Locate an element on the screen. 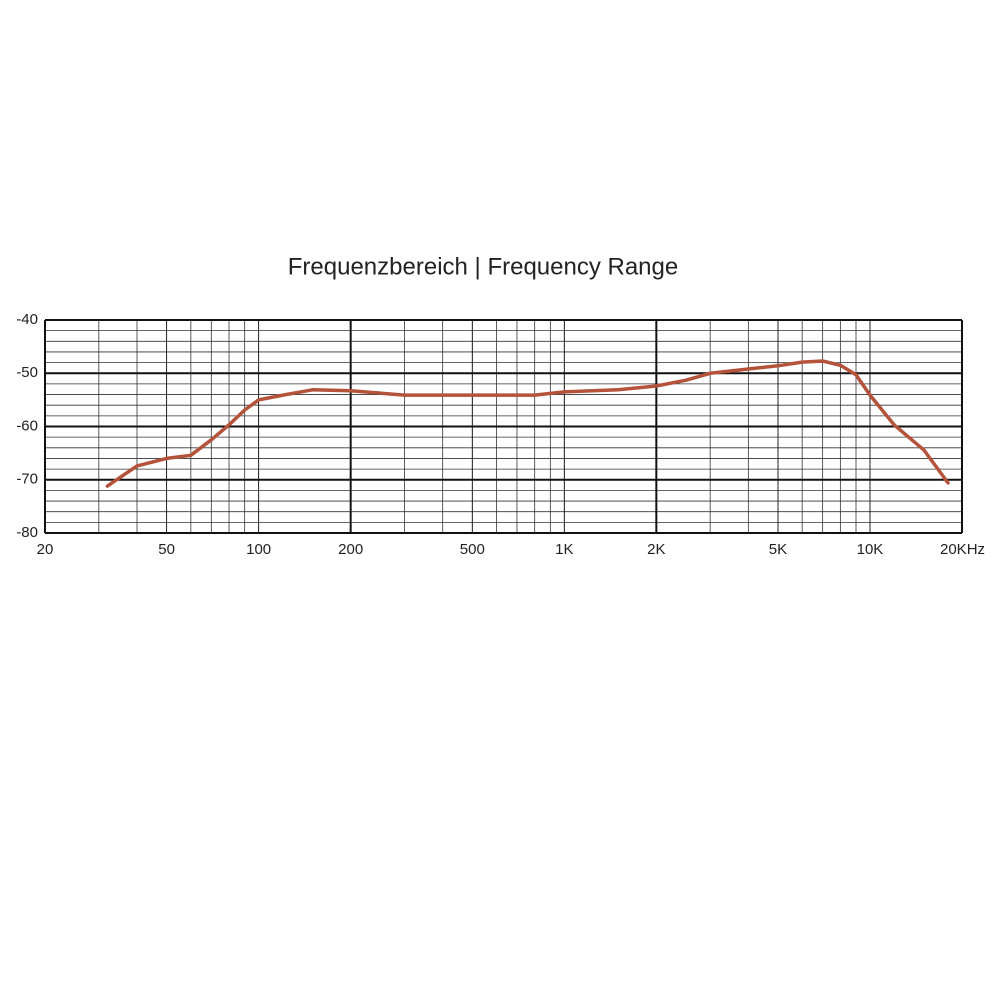 Image resolution: width=1000 pixels, height=1005 pixels. x-tick-label: 100 is located at coordinates (258, 549).